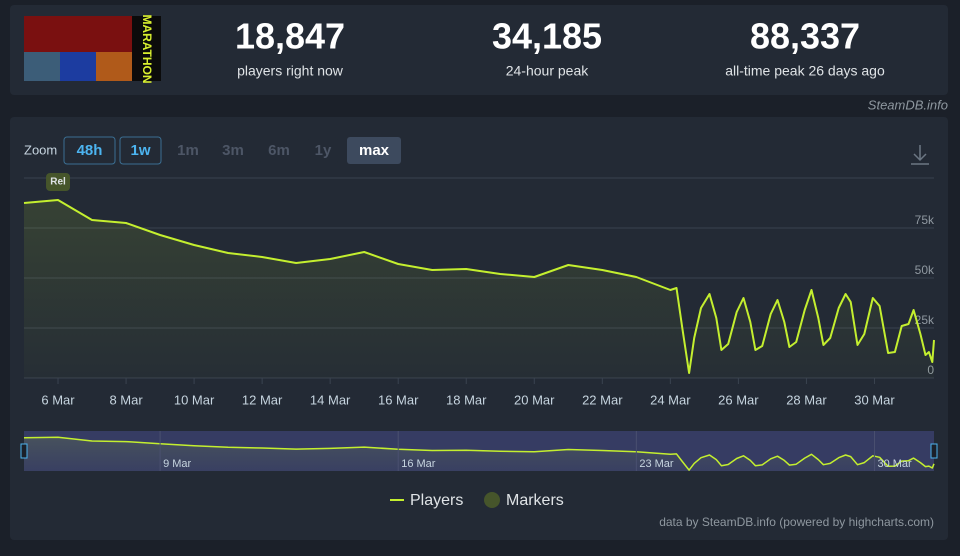 Image resolution: width=960 pixels, height=556 pixels. I want to click on zoom-button-label: 1w, so click(140, 150).